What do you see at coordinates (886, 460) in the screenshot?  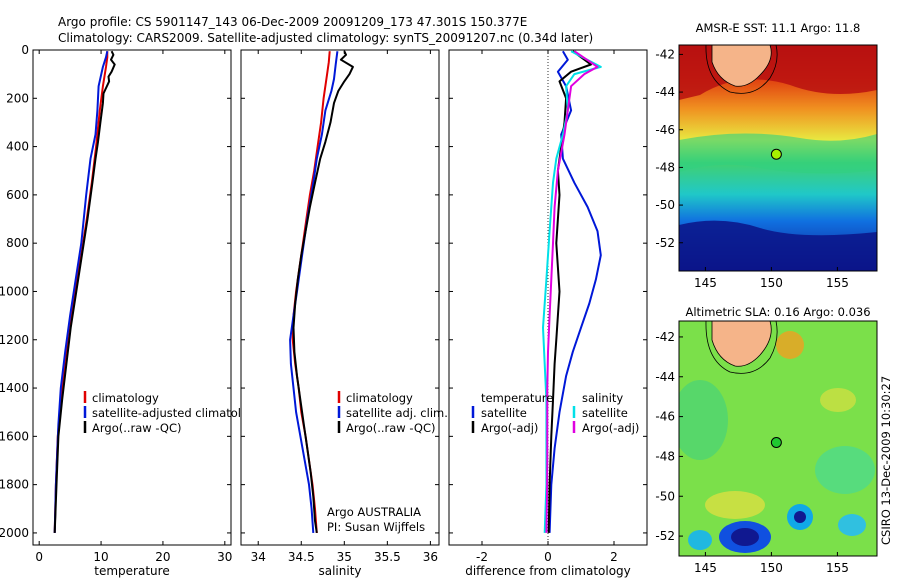 I see `credit-timestamp: CSIRO 13-Dec-2009 10:30:27` at bounding box center [886, 460].